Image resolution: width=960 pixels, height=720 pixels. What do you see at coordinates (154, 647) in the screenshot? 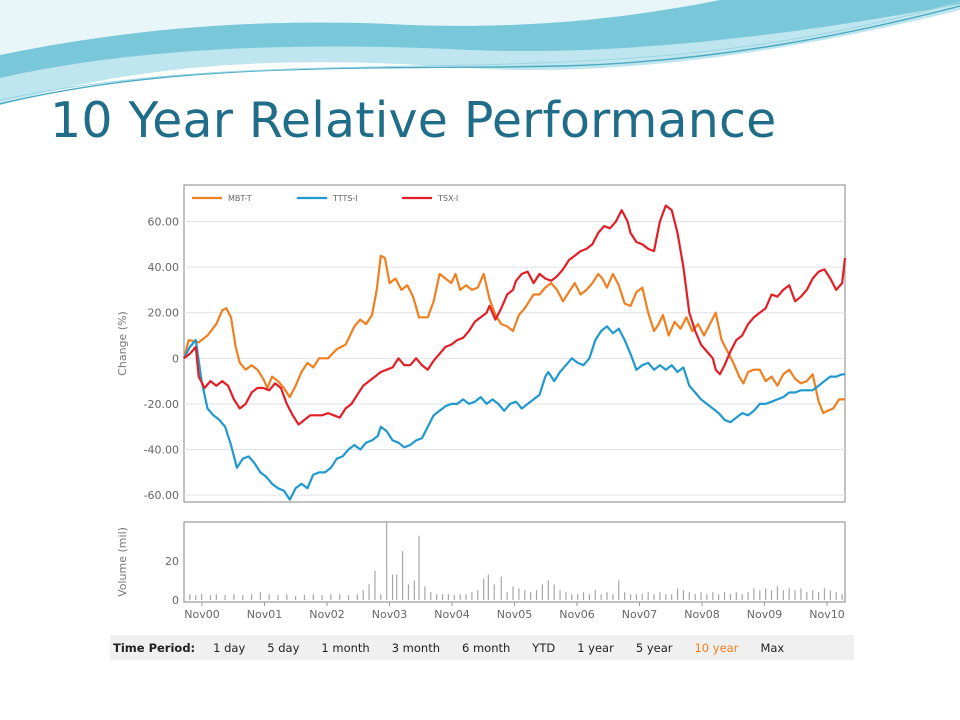
I see `time-period-label: Time Period:` at bounding box center [154, 647].